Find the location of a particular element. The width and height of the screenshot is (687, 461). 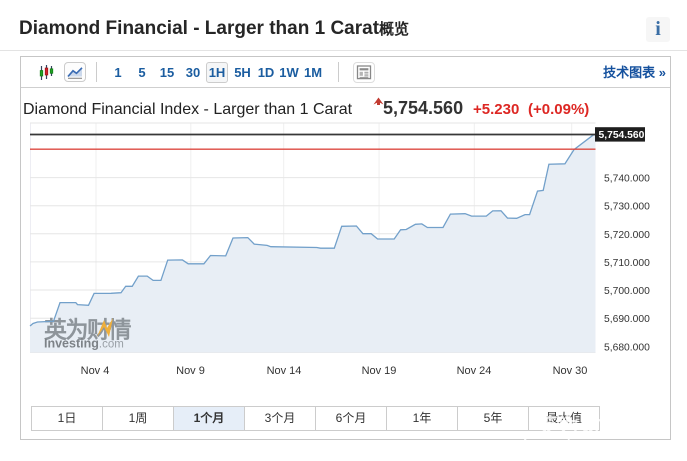

svg-text: 5,730.000 is located at coordinates (627, 207).